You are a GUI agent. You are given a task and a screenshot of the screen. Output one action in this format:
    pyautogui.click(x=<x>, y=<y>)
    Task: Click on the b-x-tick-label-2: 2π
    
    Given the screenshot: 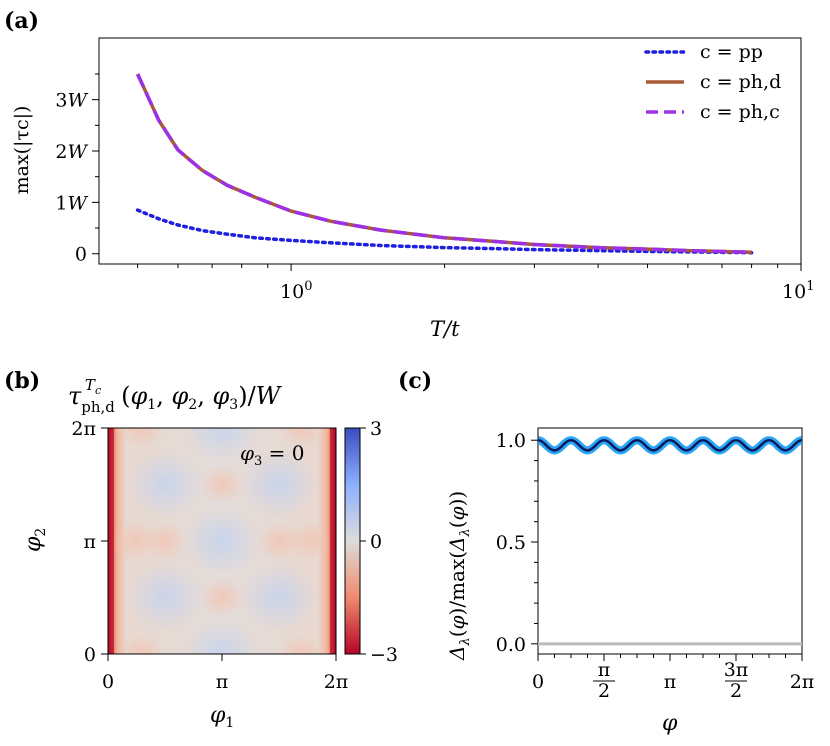 What is the action you would take?
    pyautogui.click(x=336, y=682)
    